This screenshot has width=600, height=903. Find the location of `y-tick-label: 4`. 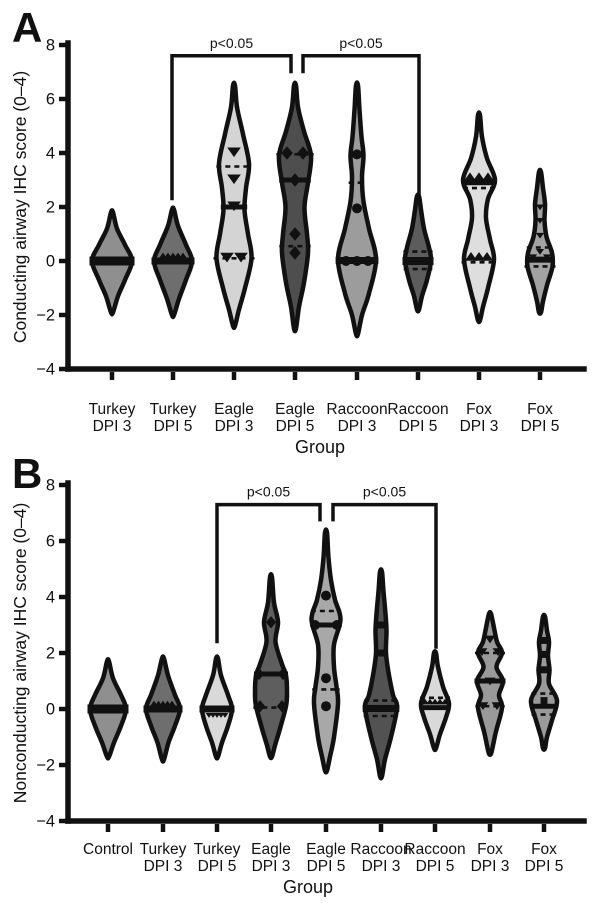

y-tick-label: 4 is located at coordinates (50, 598).